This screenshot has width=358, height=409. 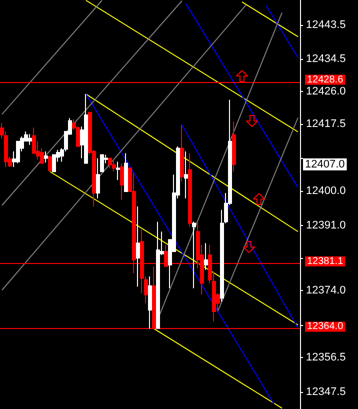 I want to click on y-tick-label: 12434.5, so click(x=326, y=59).